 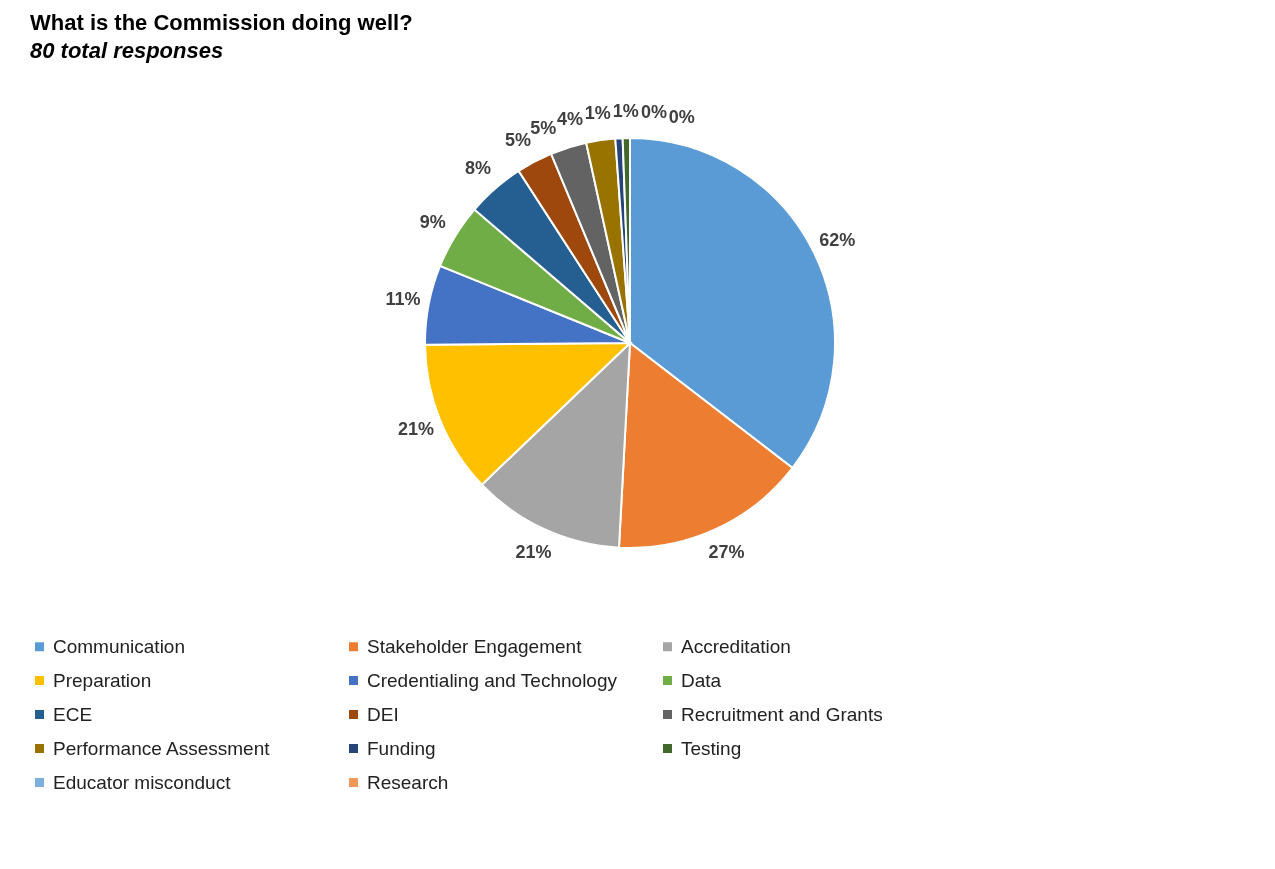 I want to click on legend-label: Educator misconduct, so click(x=142, y=782).